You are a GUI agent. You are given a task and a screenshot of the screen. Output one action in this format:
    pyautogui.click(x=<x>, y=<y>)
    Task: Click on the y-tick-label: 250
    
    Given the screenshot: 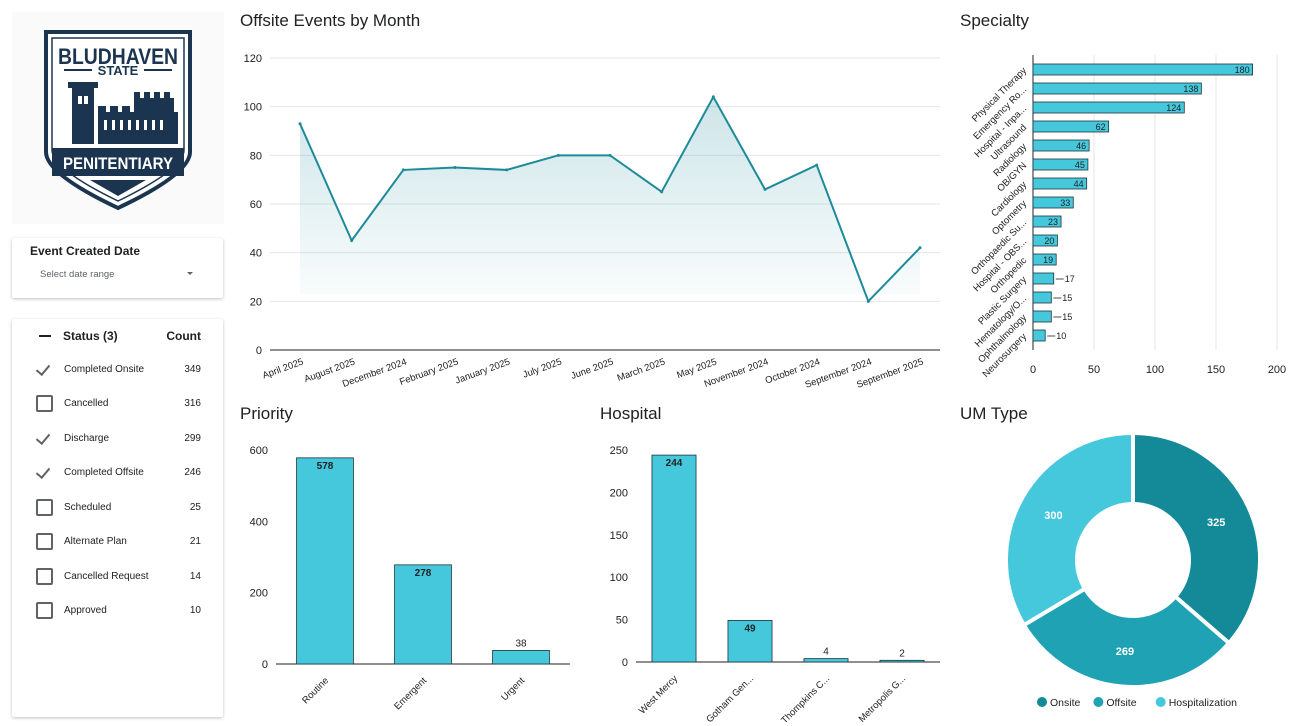 What is the action you would take?
    pyautogui.click(x=619, y=451)
    